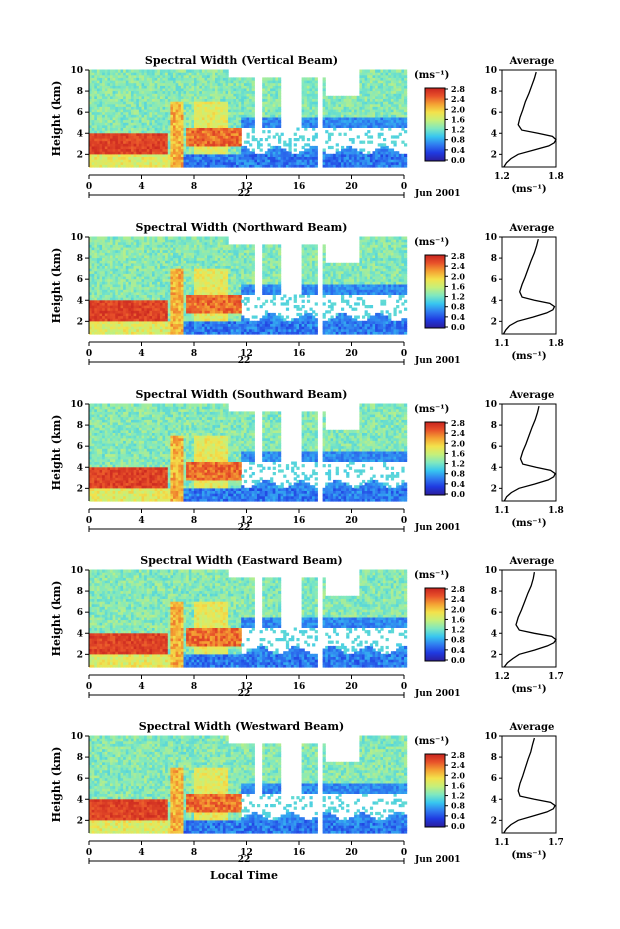  What do you see at coordinates (494, 92) in the screenshot?
I see `average-y-tick-label: 8` at bounding box center [494, 92].